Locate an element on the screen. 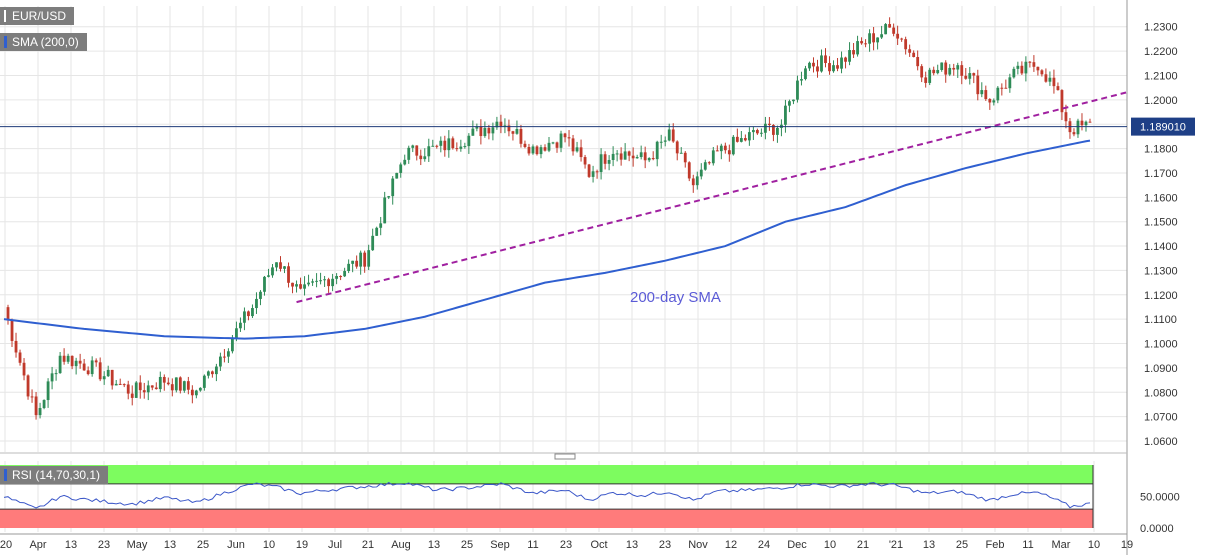 This screenshot has width=1207, height=560. sma-annotation: 200-day SMA is located at coordinates (675, 297).